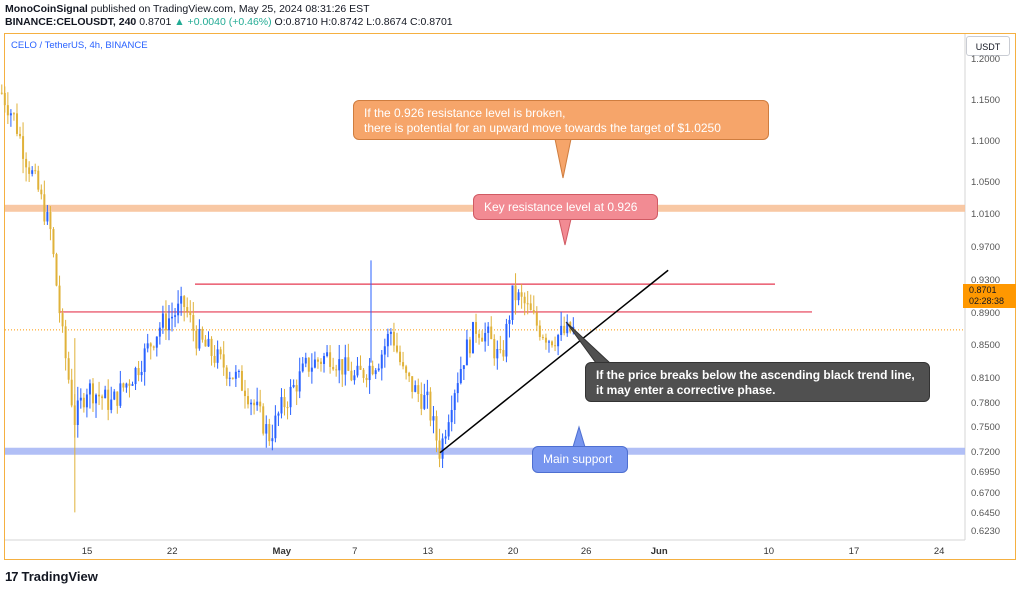 Image resolution: width=1024 pixels, height=590 pixels. What do you see at coordinates (586, 551) in the screenshot?
I see `time-tick-label: 26` at bounding box center [586, 551].